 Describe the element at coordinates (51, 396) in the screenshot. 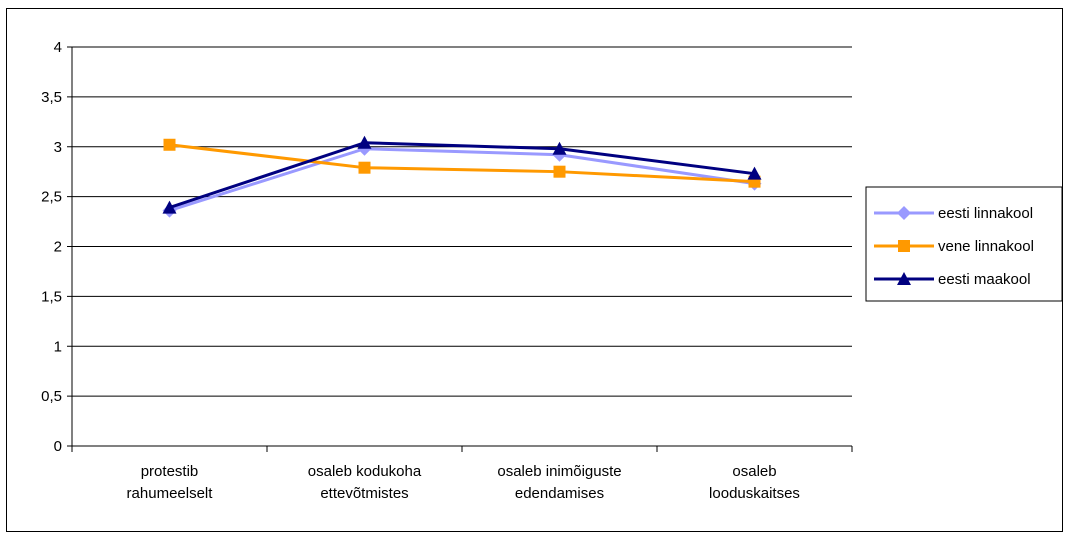

I see `y-tick-label: 0,5` at that location.